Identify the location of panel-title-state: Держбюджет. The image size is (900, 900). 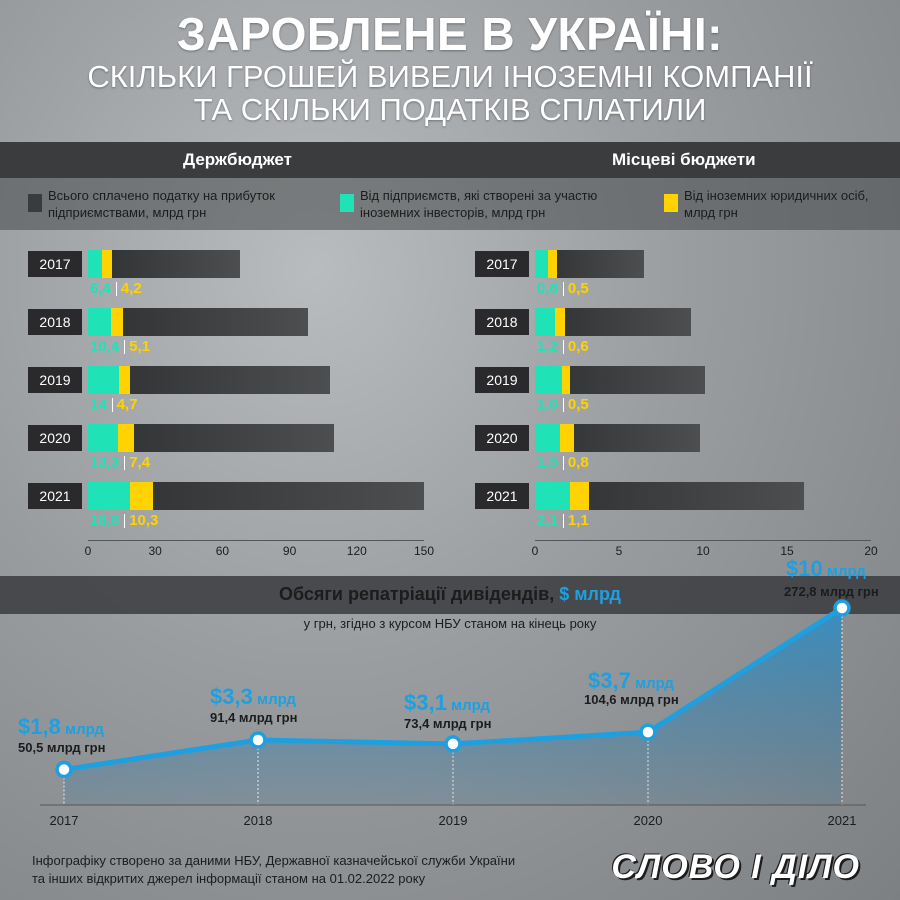
(237, 159).